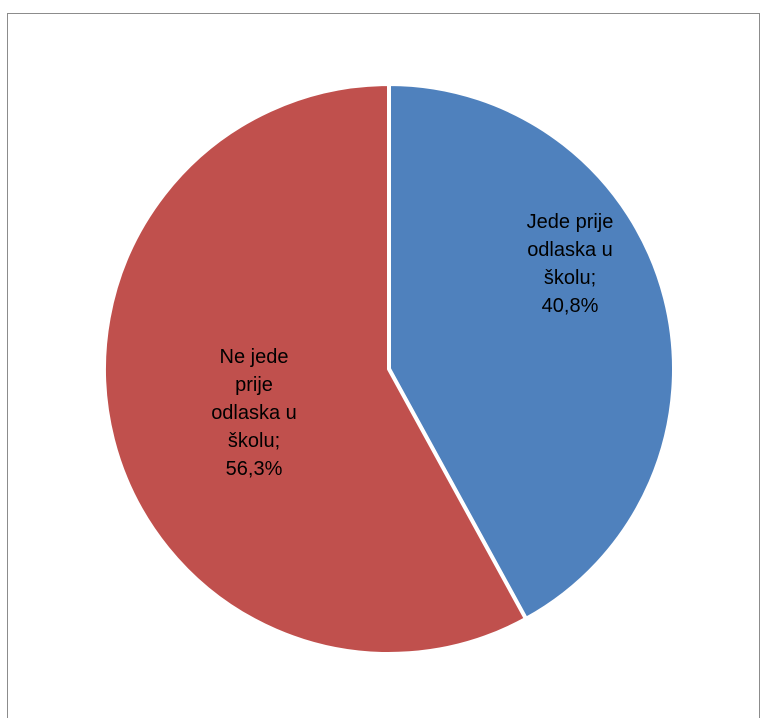 This screenshot has width=762, height=718. Describe the element at coordinates (254, 357) in the screenshot. I see `slice-label-line: Ne jede` at that location.